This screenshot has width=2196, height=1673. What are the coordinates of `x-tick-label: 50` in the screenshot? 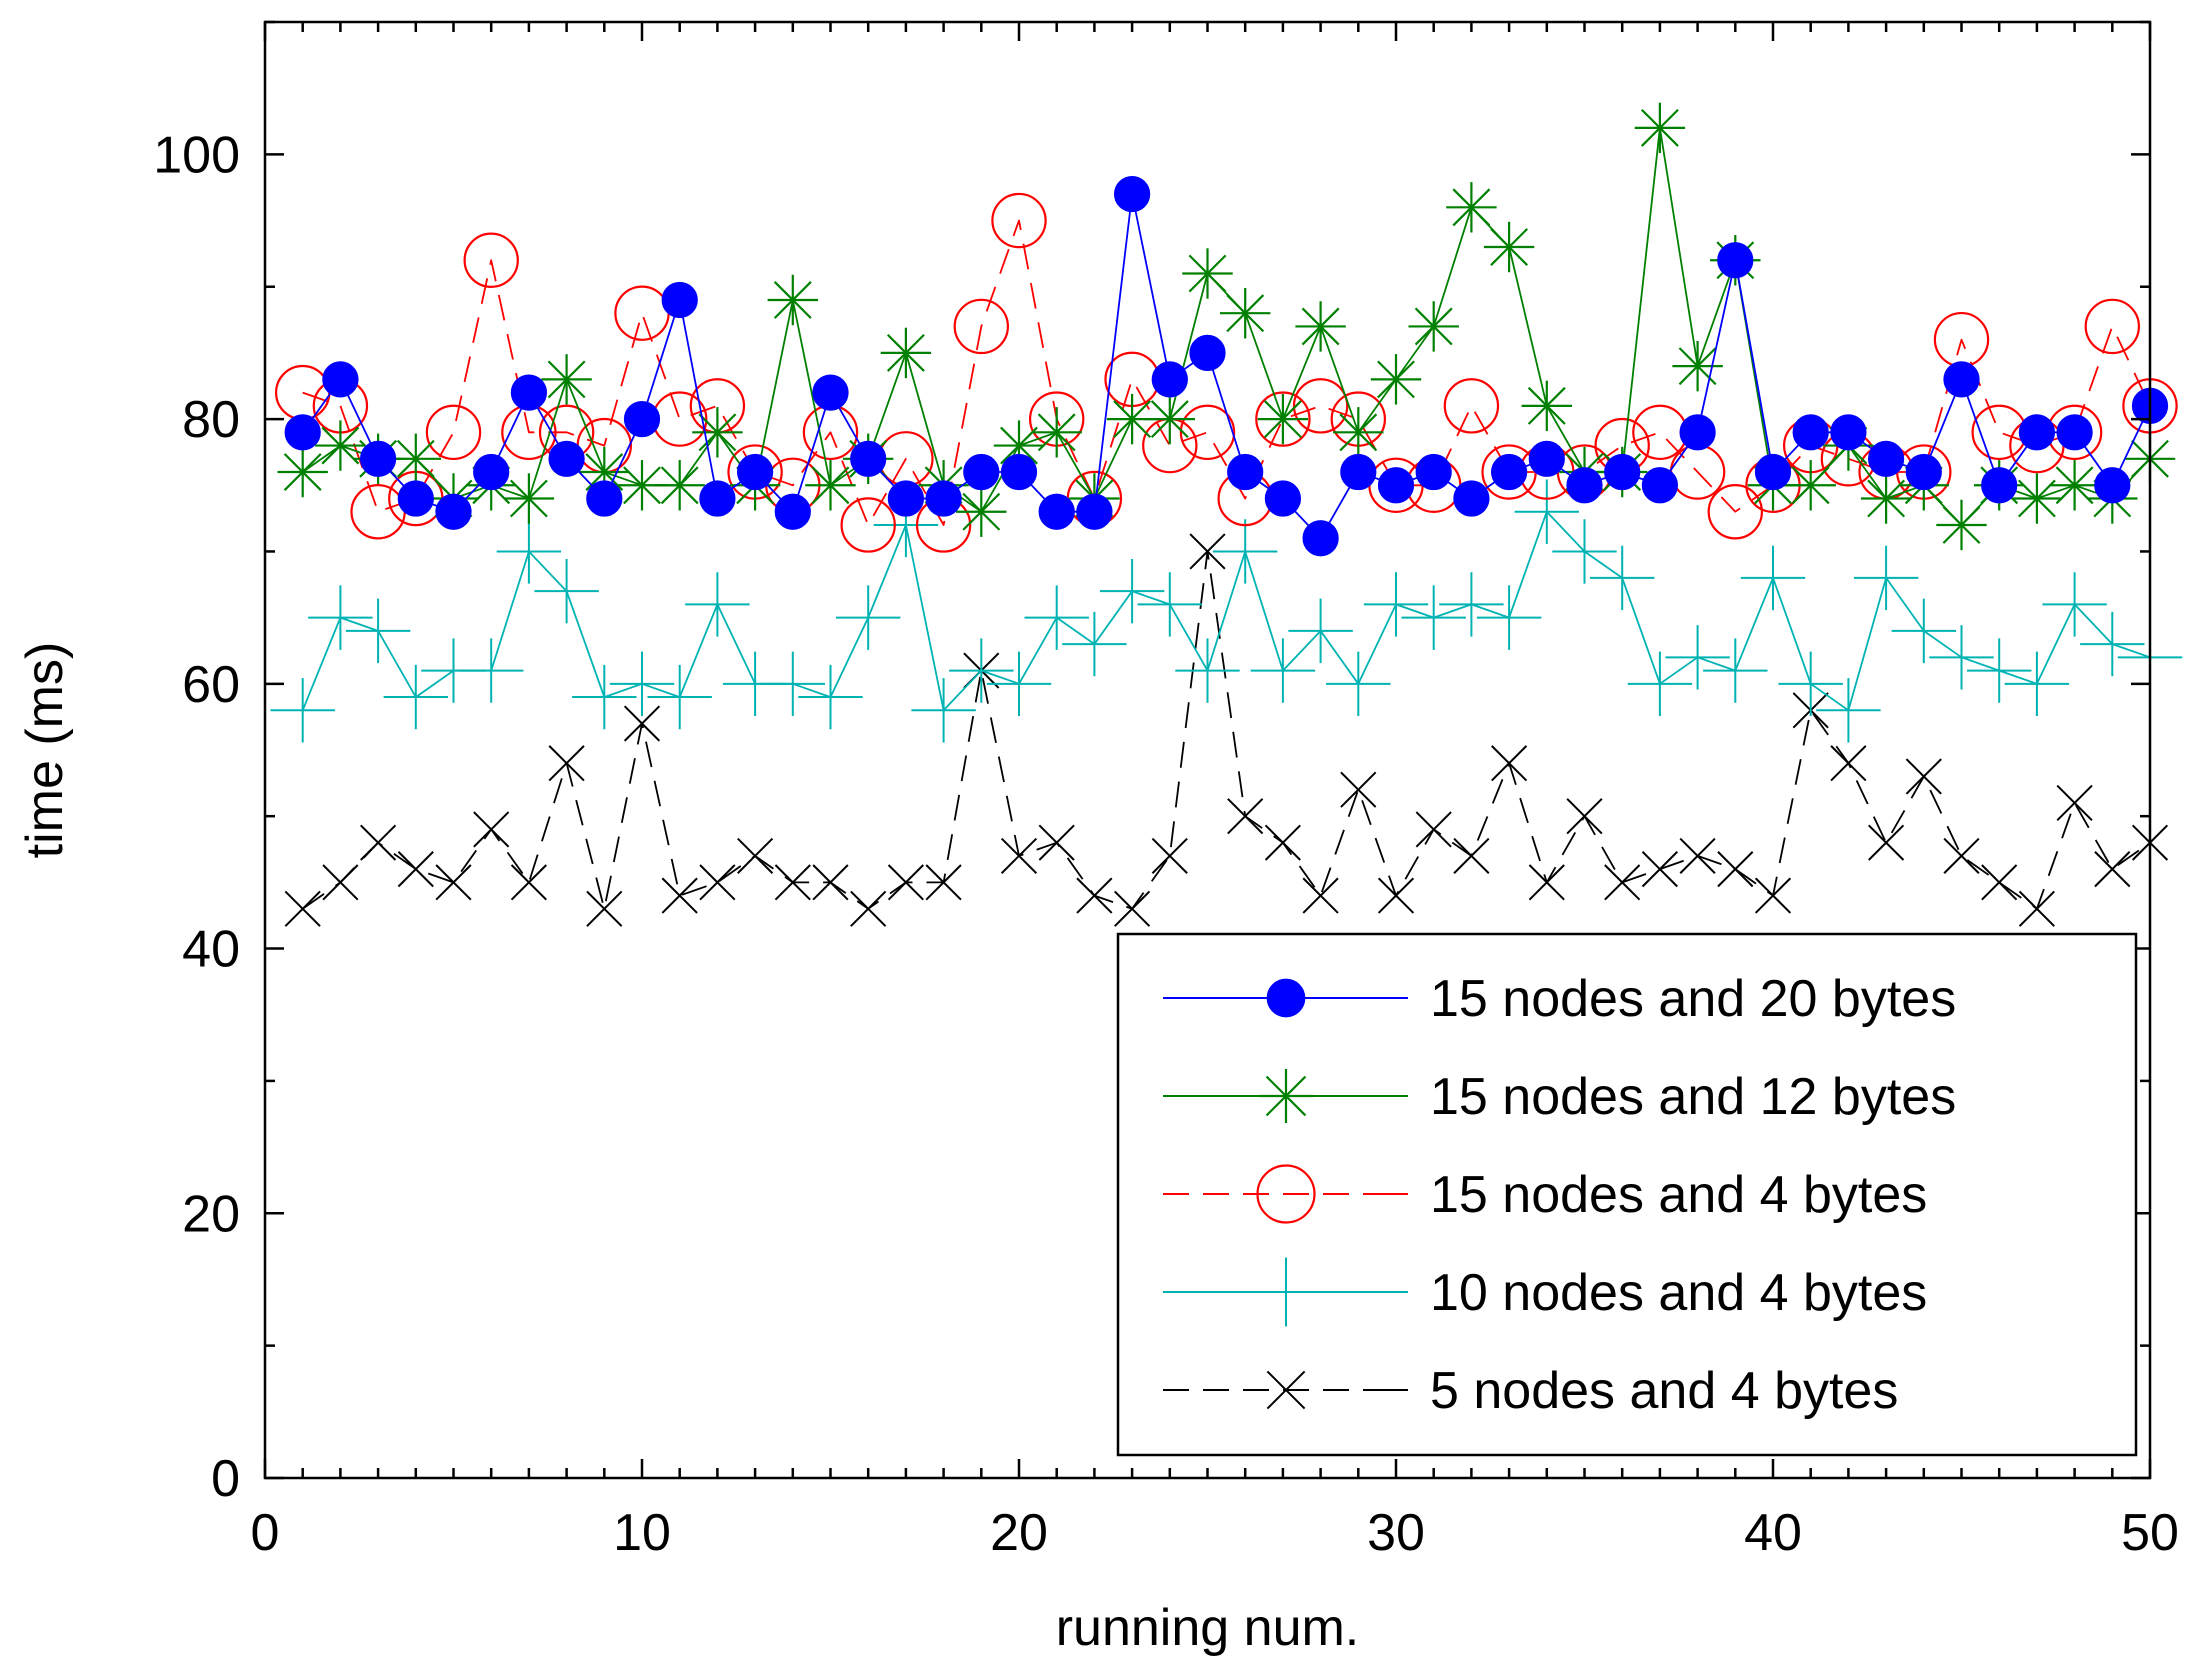 It's located at (2150, 1533).